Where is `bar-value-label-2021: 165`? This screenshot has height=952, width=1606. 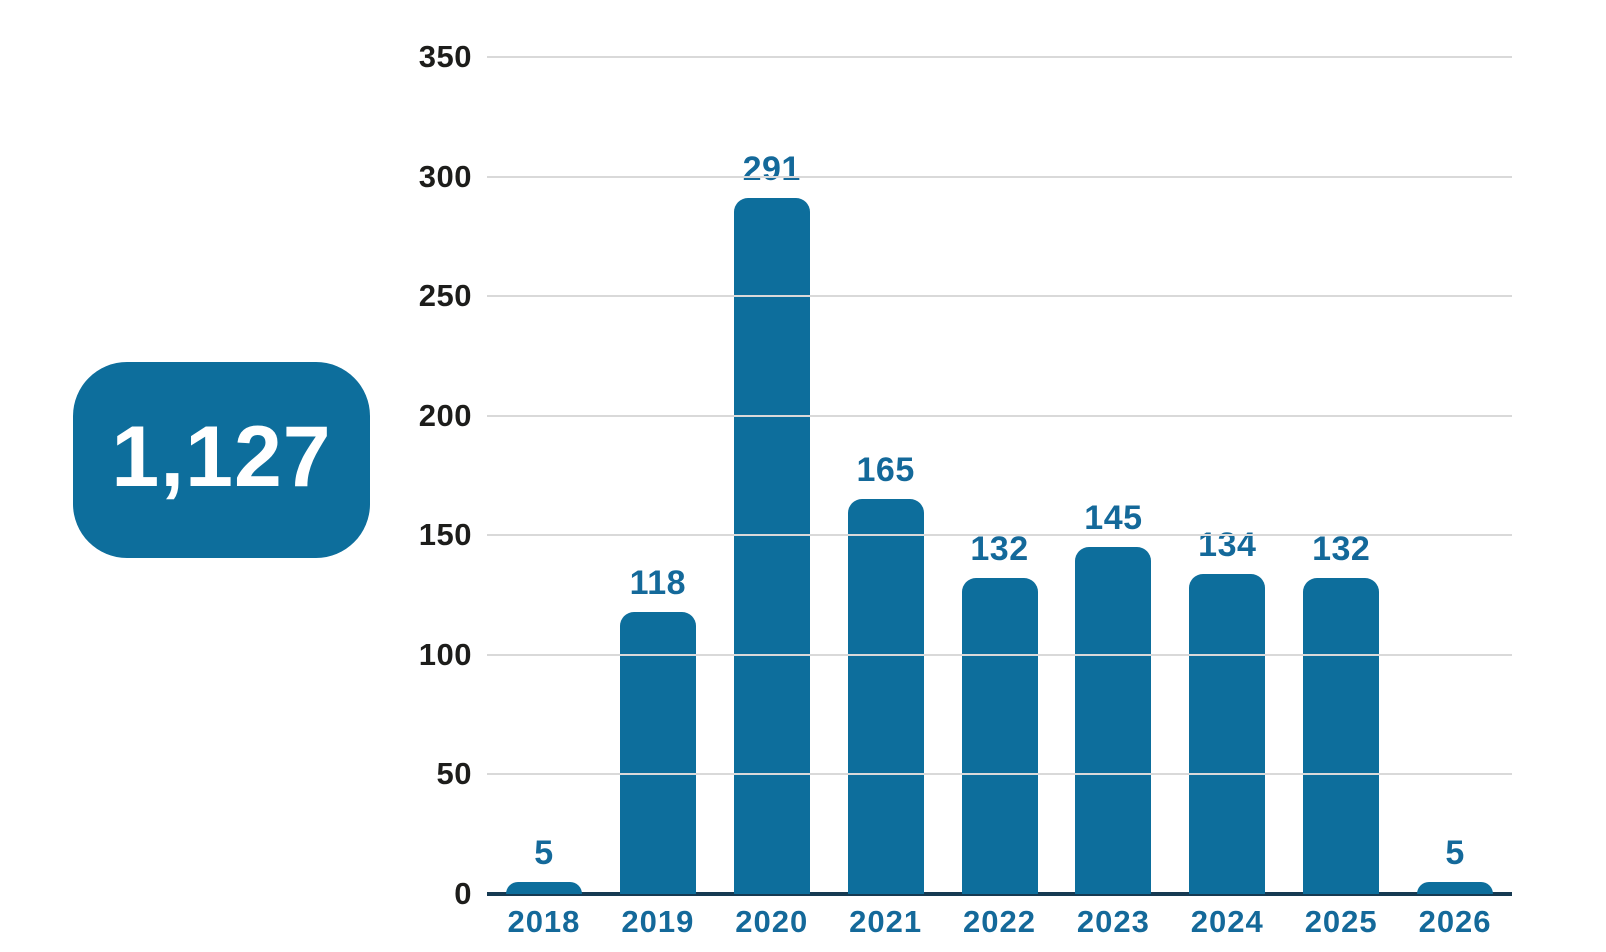 bar-value-label-2021: 165 is located at coordinates (885, 470).